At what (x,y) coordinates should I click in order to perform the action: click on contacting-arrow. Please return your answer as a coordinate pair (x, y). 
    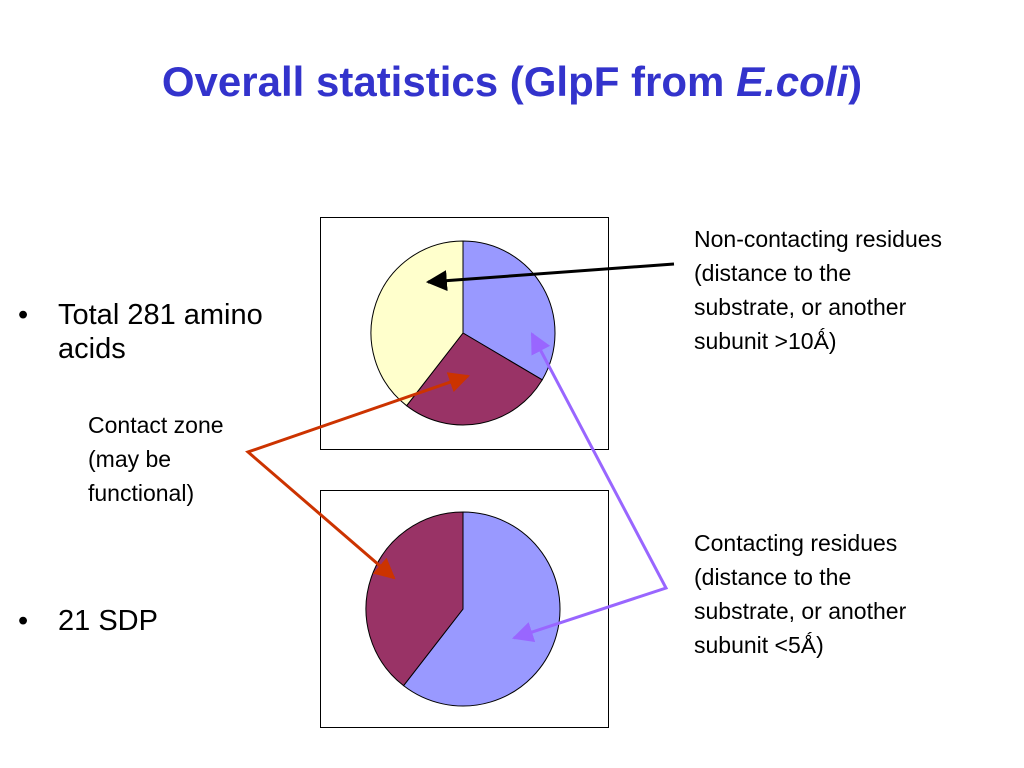
    Looking at the image, I should click on (590, 487).